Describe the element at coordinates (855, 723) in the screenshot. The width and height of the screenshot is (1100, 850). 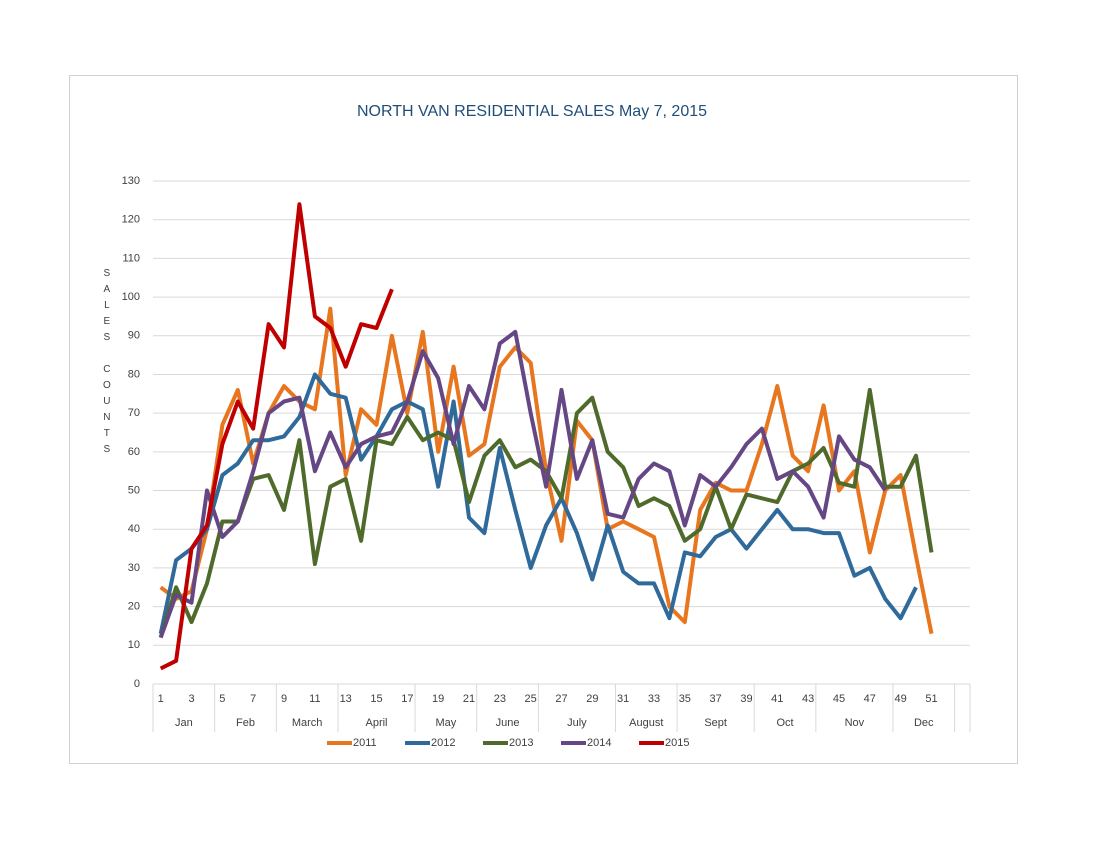
I see `month-label: Nov` at that location.